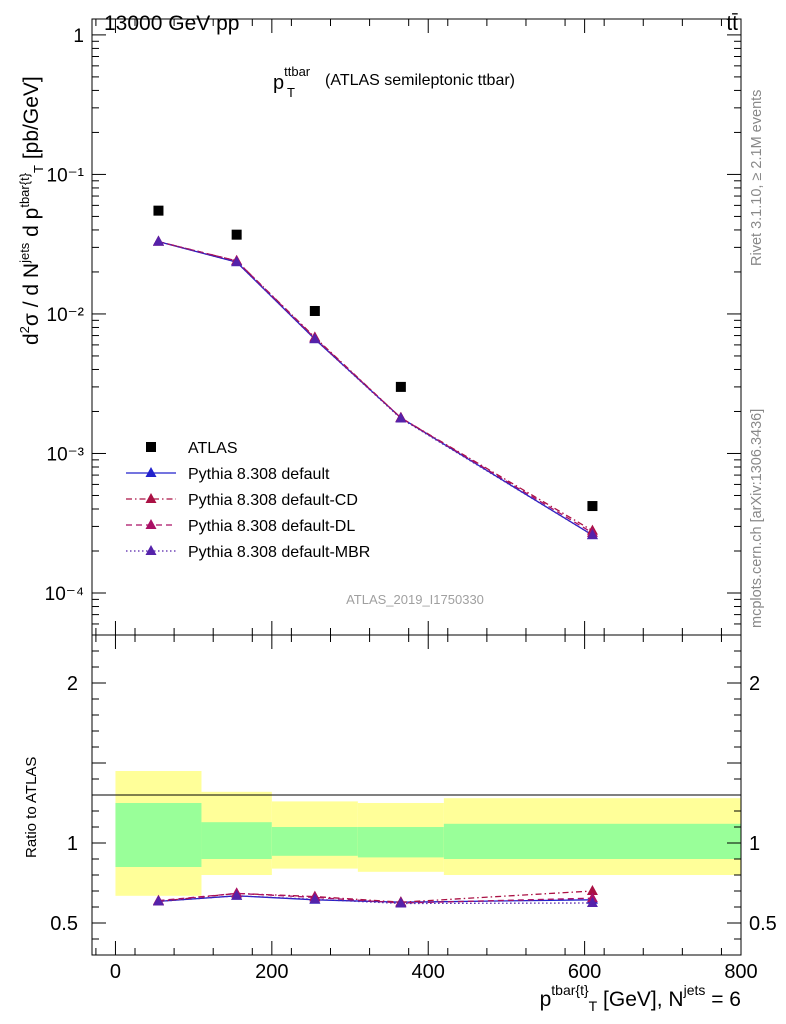  What do you see at coordinates (64, 924) in the screenshot?
I see `ratio-y-tick-label: 0.5` at bounding box center [64, 924].